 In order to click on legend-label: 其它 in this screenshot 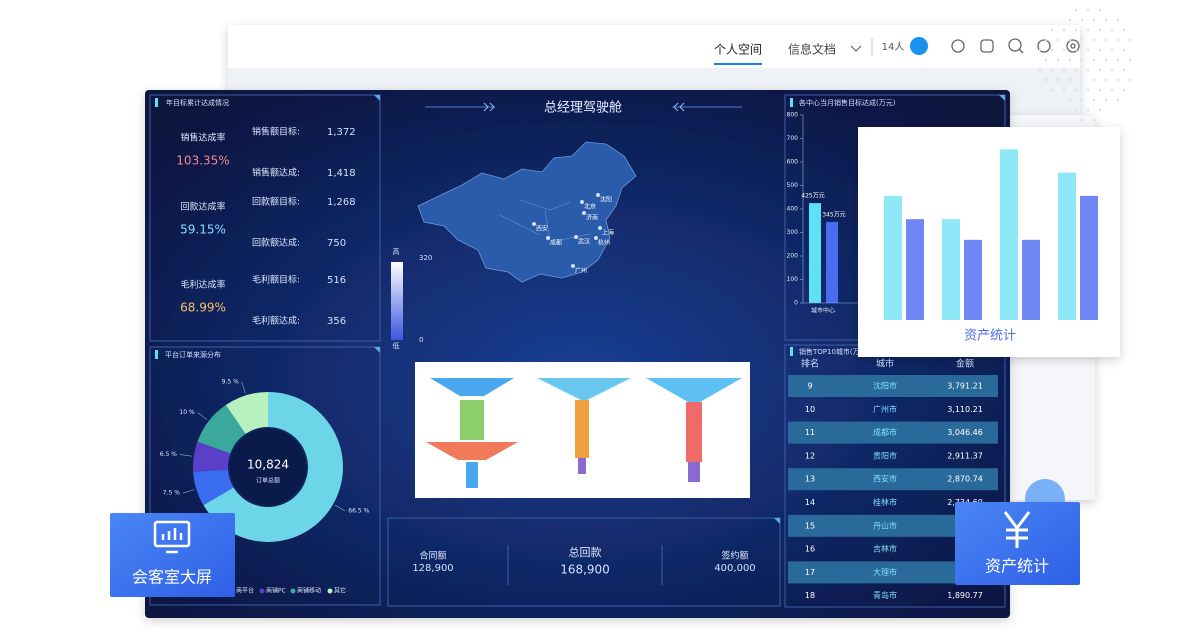, I will do `click(340, 591)`.